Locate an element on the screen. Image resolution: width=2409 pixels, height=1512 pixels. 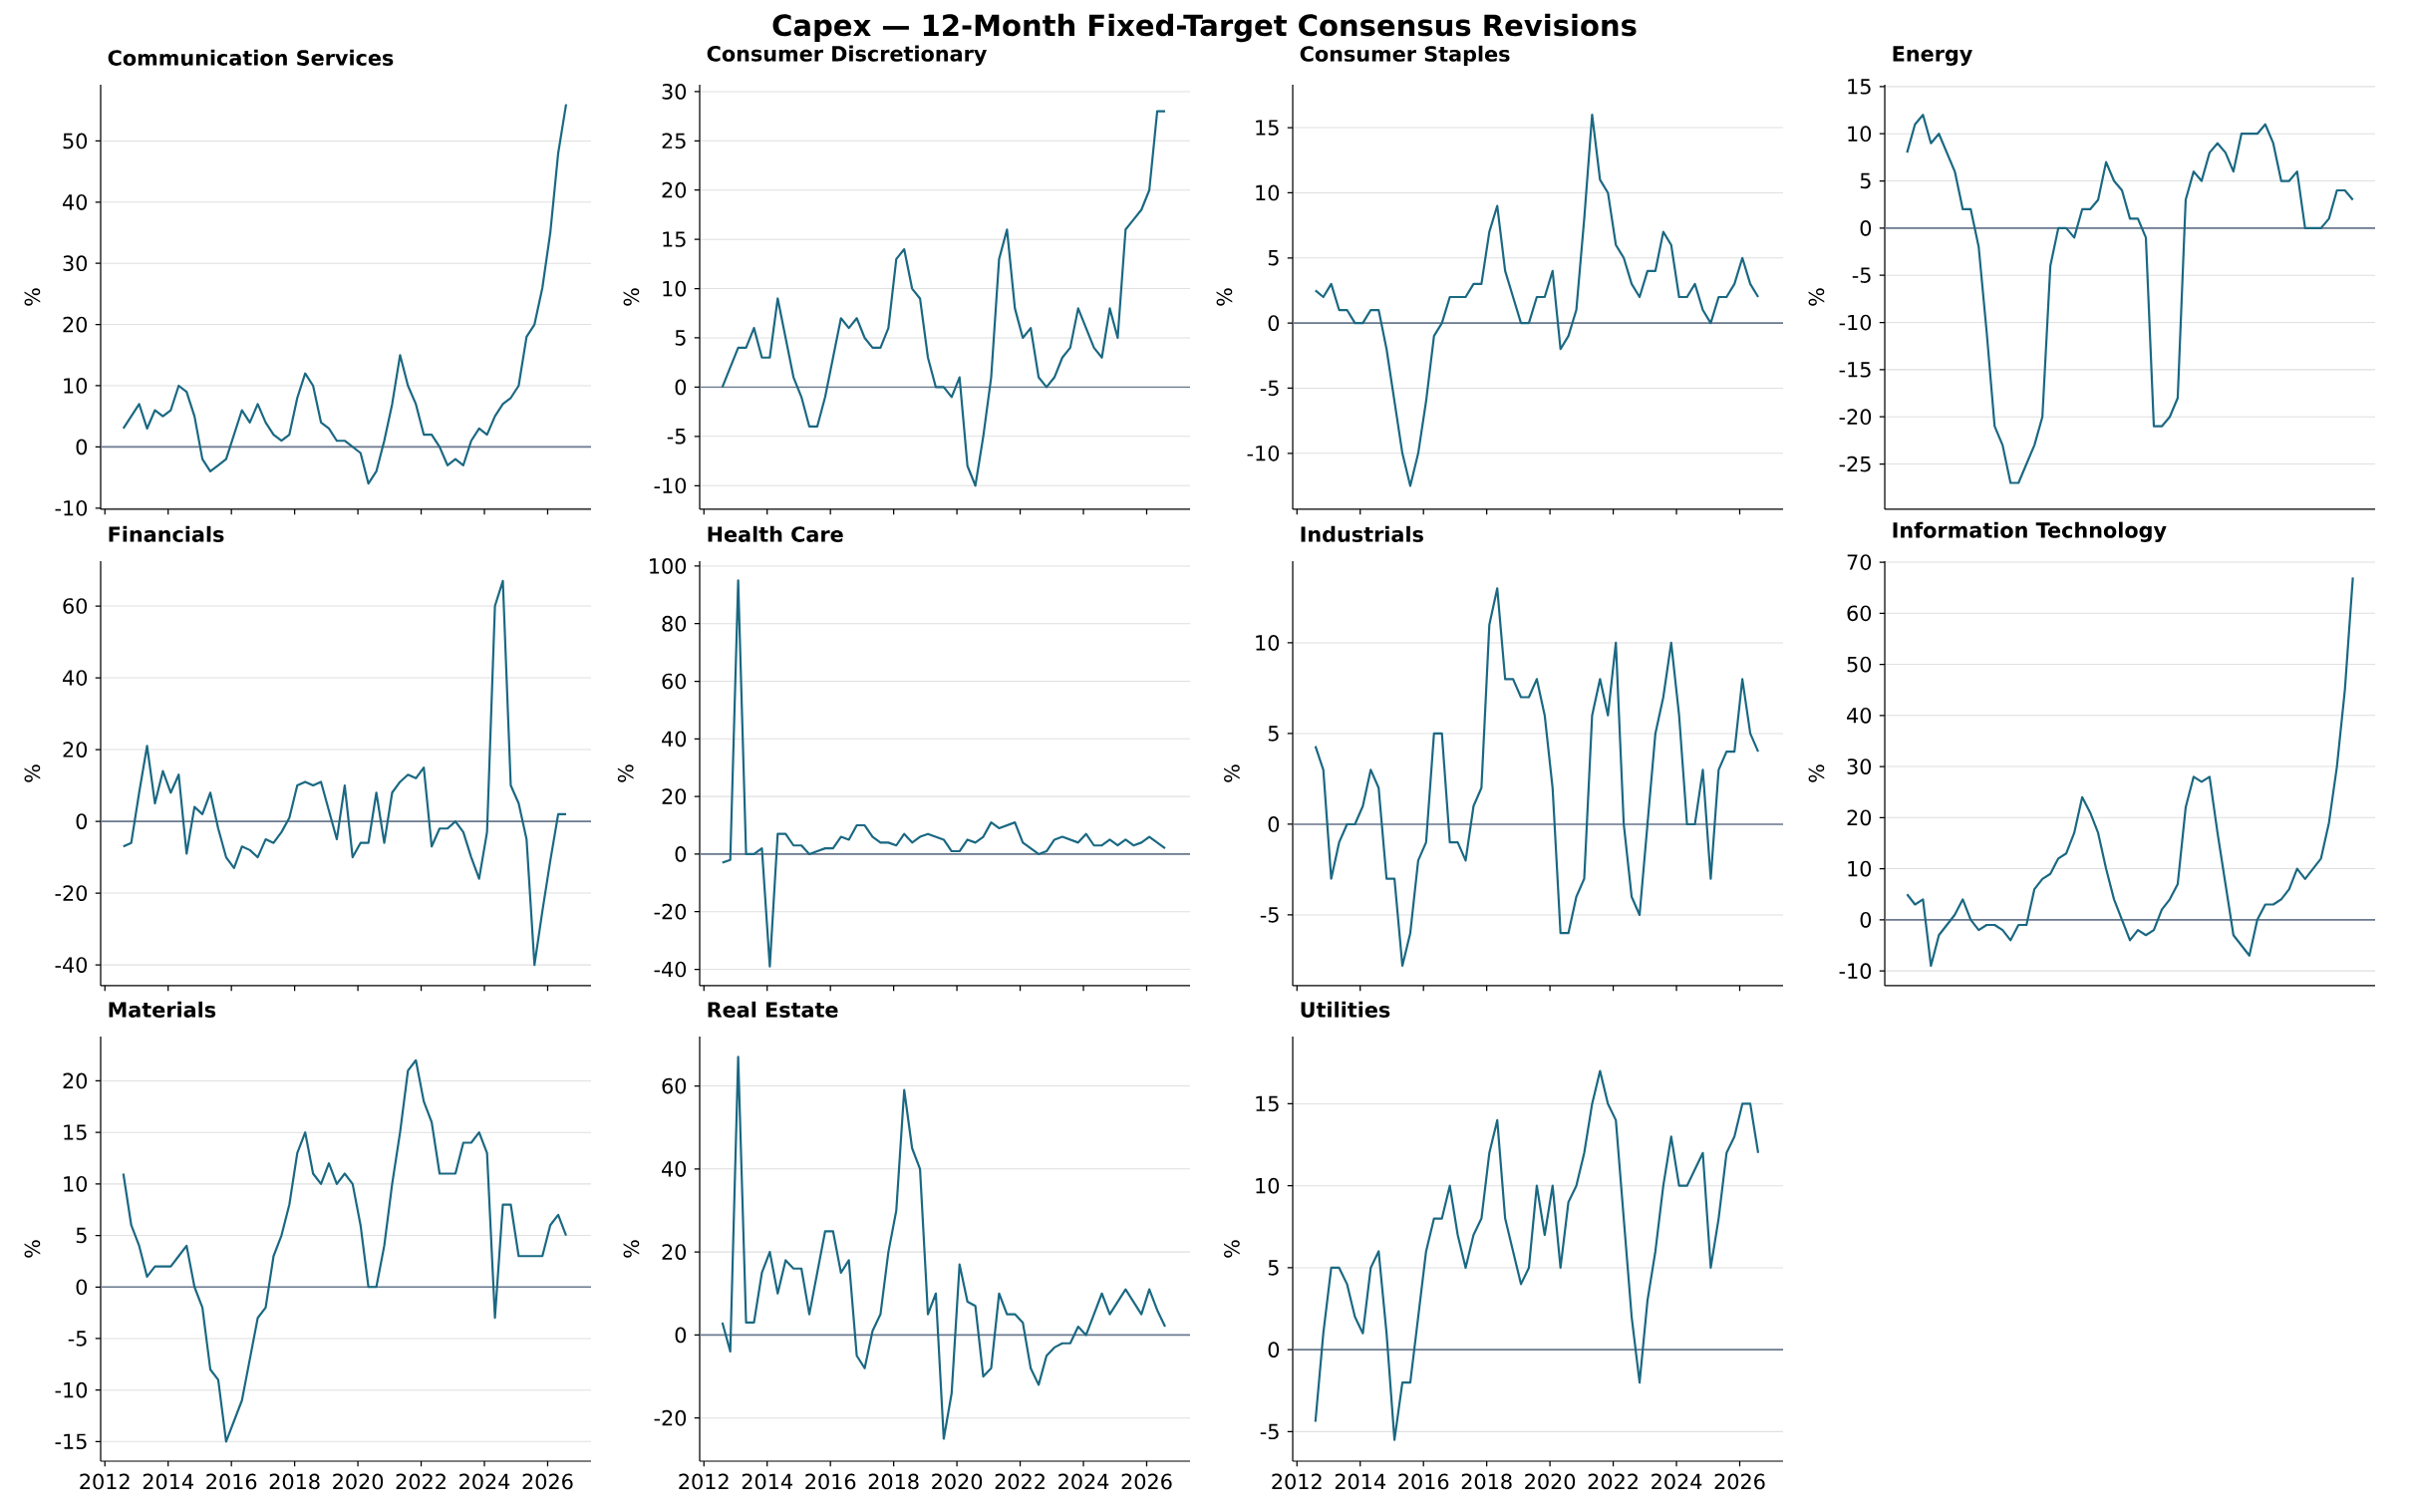
chart-title: Information Technology is located at coordinates (2030, 531).